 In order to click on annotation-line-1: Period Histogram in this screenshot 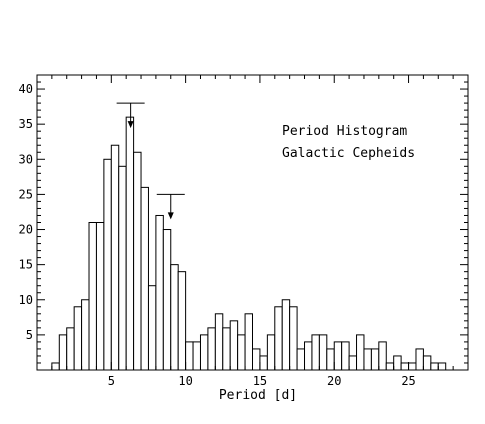, I will do `click(344, 131)`.